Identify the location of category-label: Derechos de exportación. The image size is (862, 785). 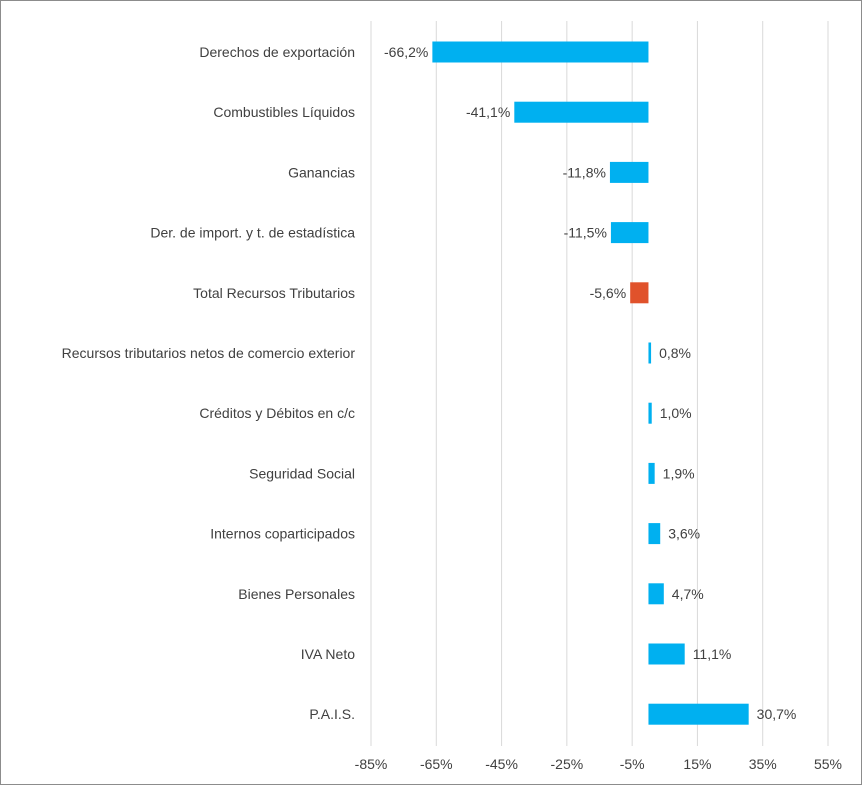
(277, 52).